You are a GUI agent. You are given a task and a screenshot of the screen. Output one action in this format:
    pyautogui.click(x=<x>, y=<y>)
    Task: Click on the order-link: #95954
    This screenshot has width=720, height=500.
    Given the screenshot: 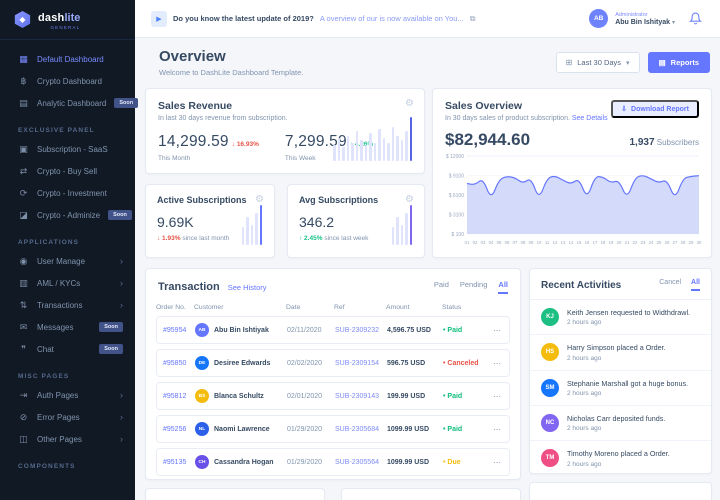 What is the action you would take?
    pyautogui.click(x=175, y=330)
    